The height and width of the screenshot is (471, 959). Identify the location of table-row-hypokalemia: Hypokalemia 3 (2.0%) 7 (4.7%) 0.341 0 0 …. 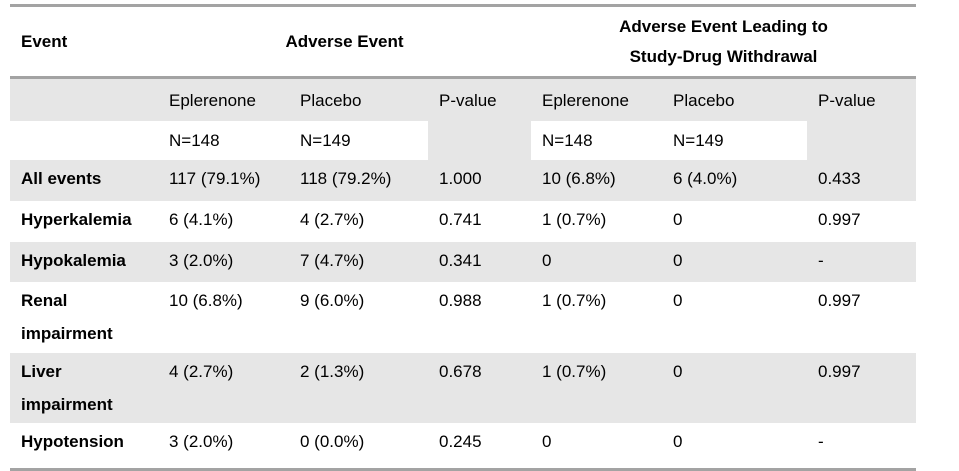
(463, 262).